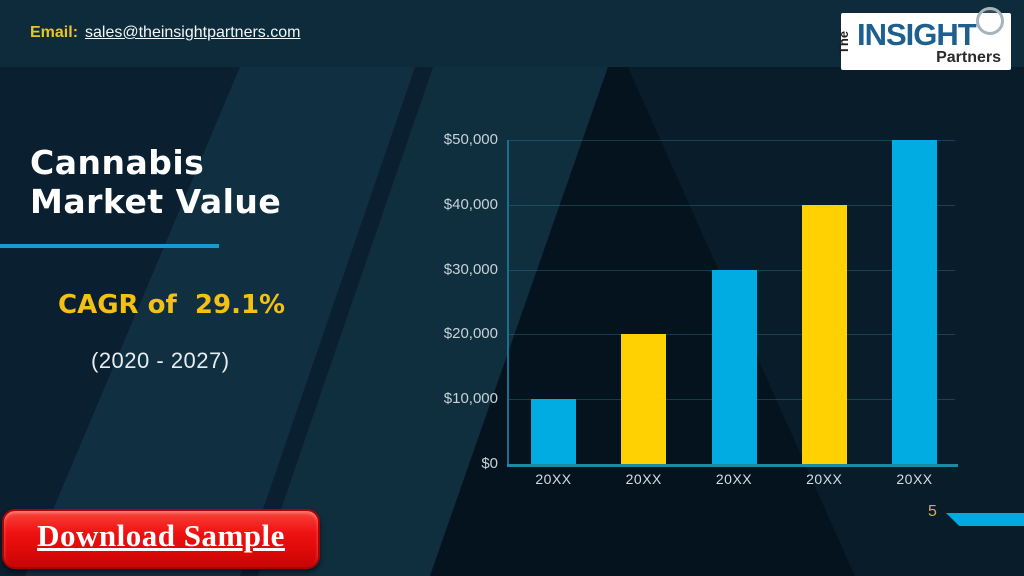  Describe the element at coordinates (985, 519) in the screenshot. I see `accent-strip` at that location.